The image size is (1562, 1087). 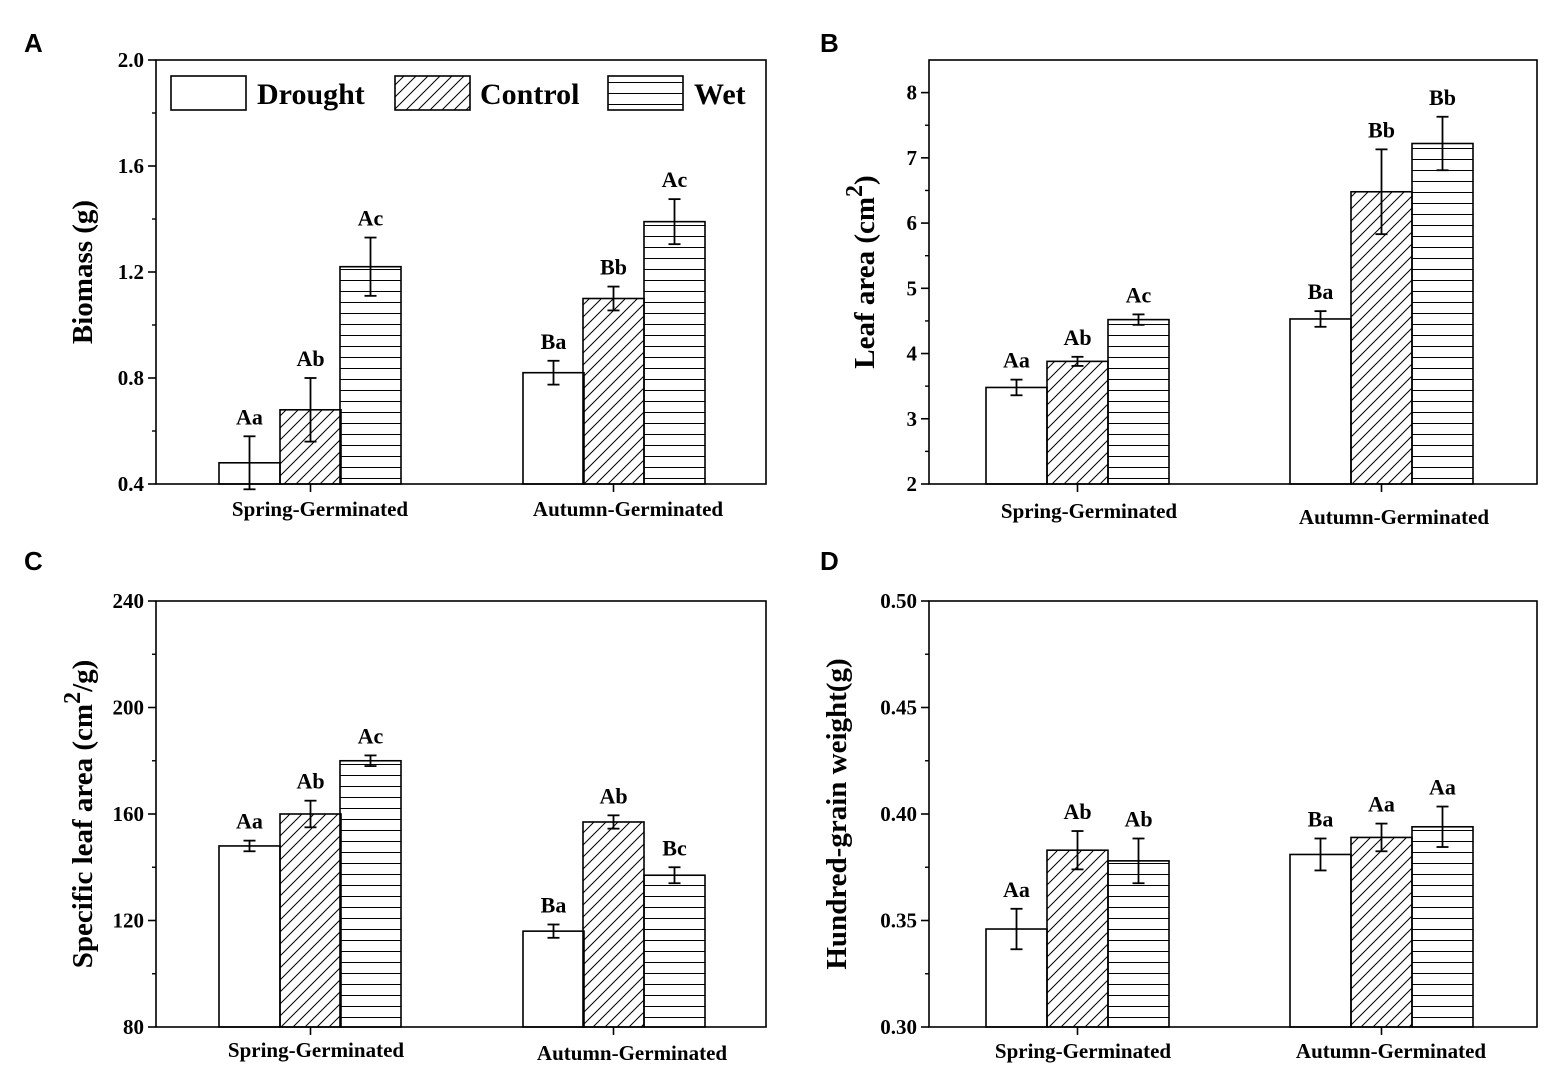 I want to click on legend-label-control: Control, so click(x=529, y=94).